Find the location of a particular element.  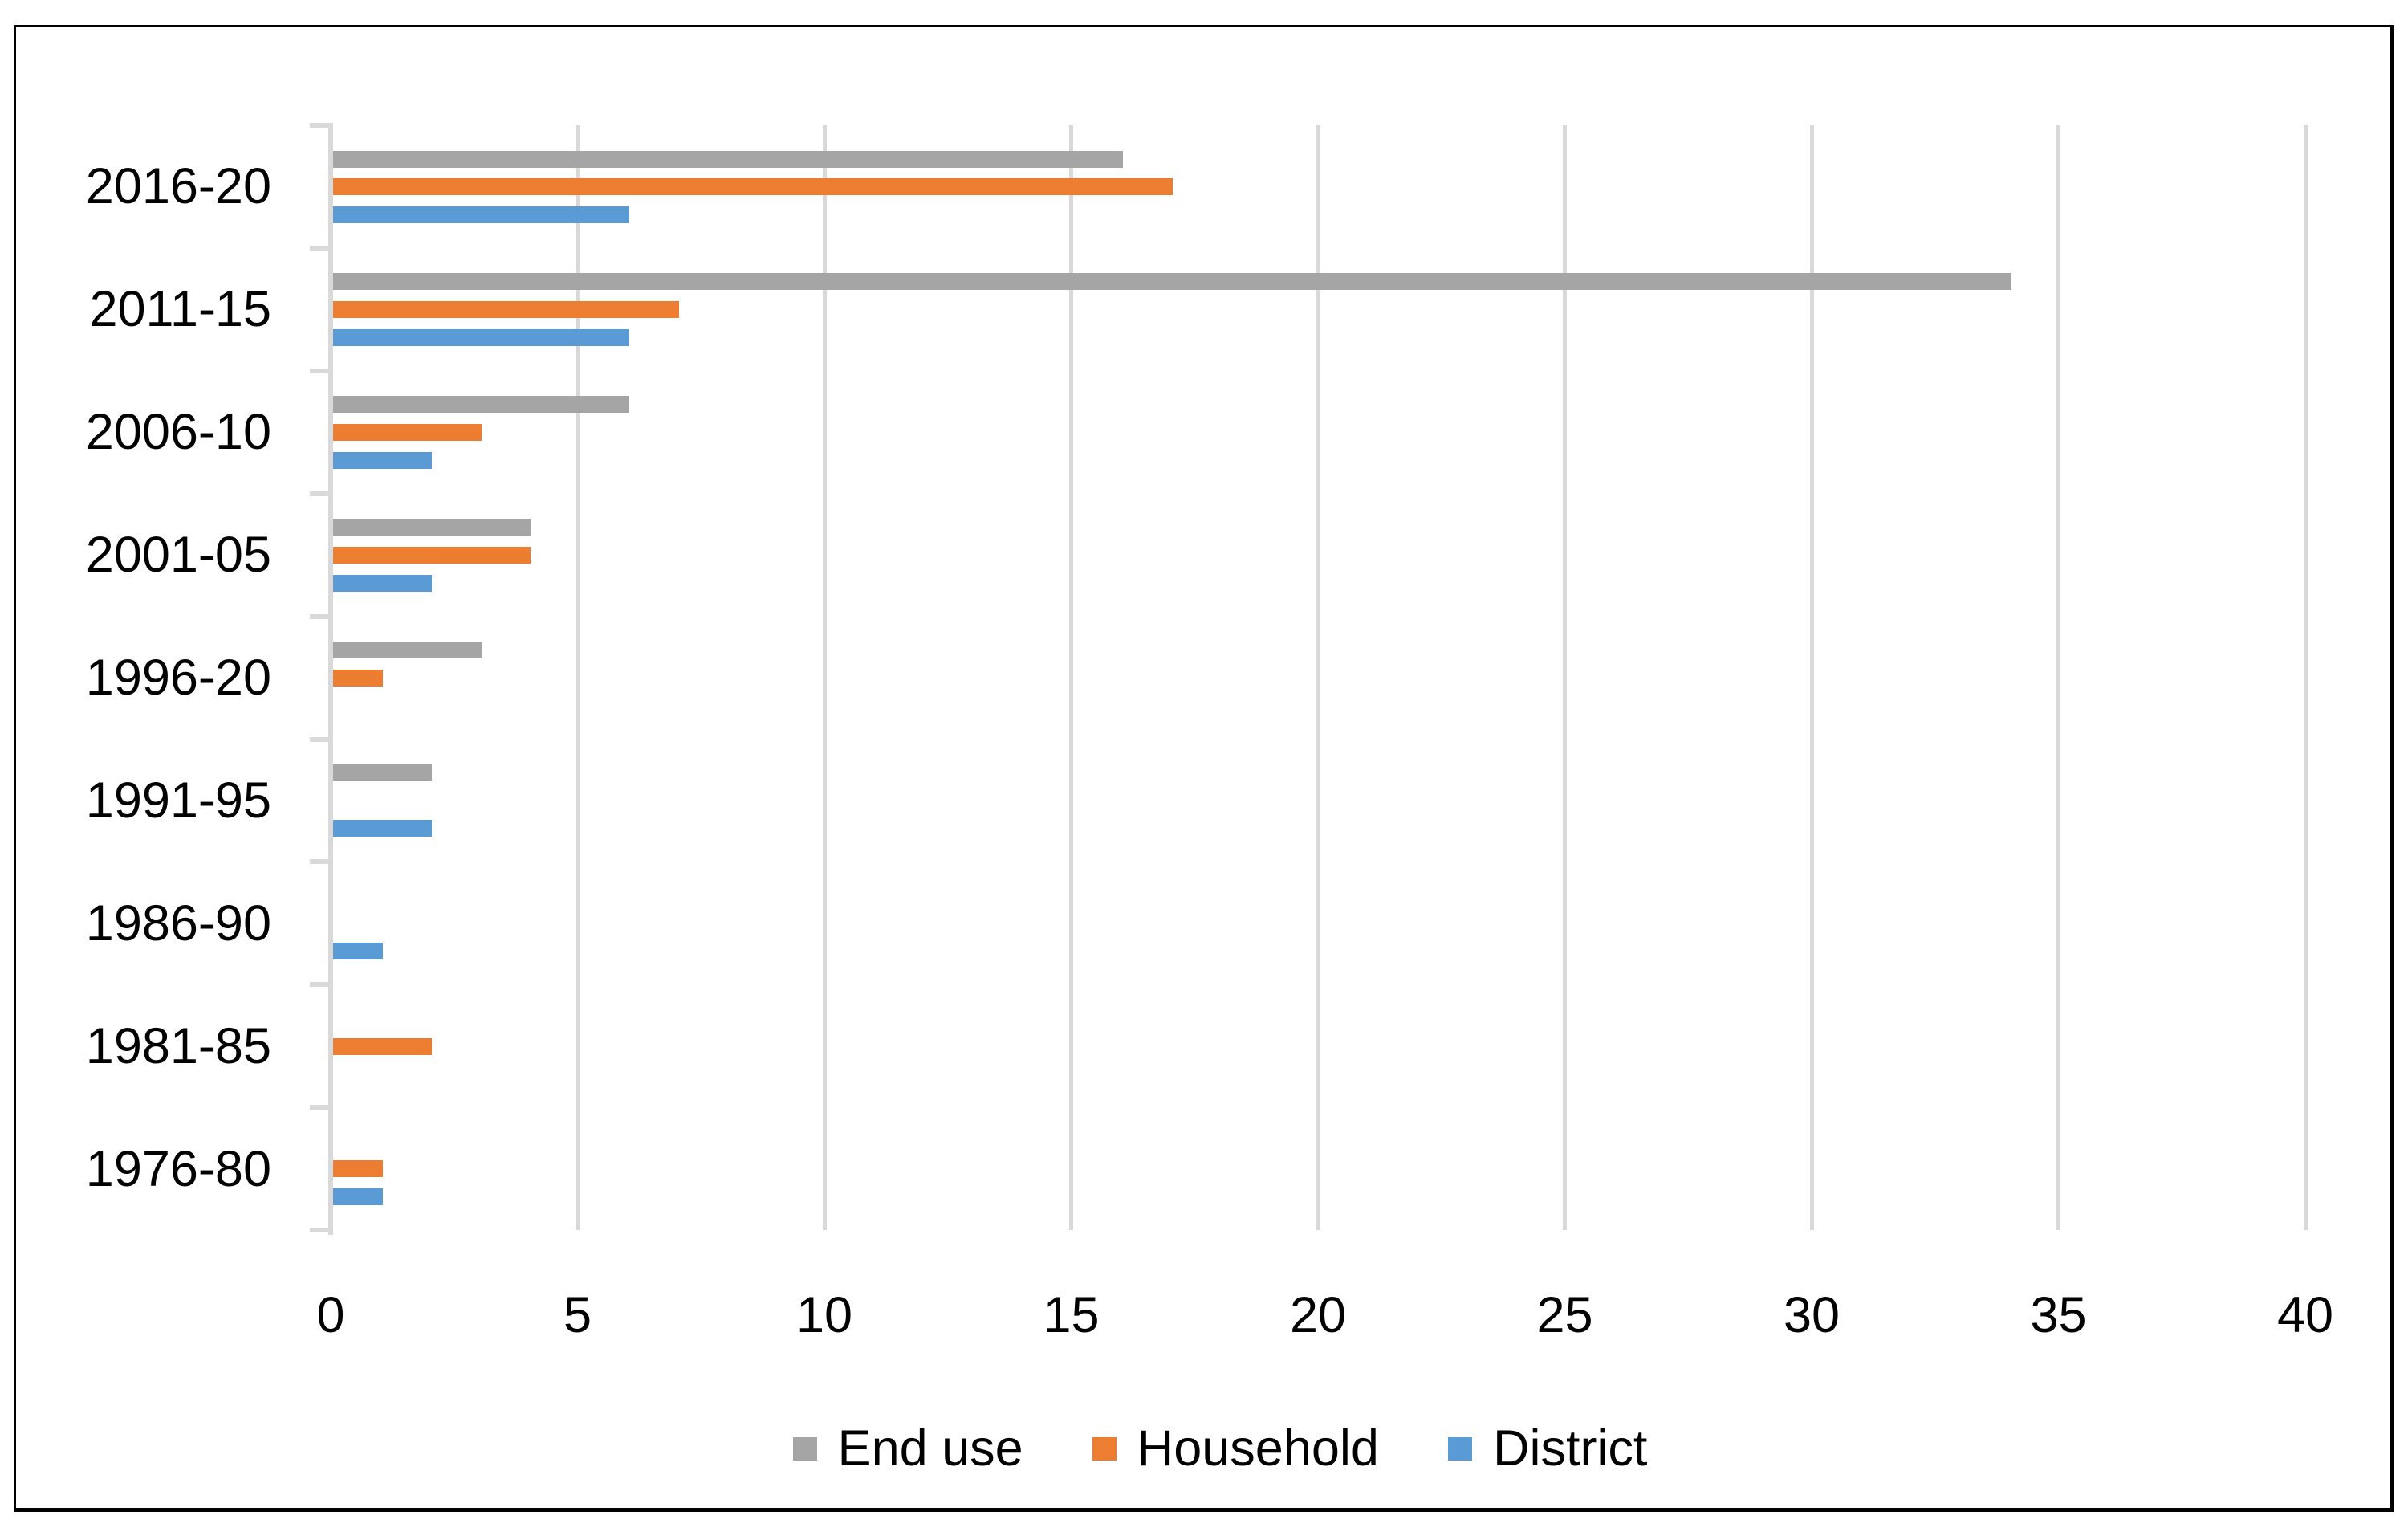

legend-item-district: District is located at coordinates (1547, 1448).